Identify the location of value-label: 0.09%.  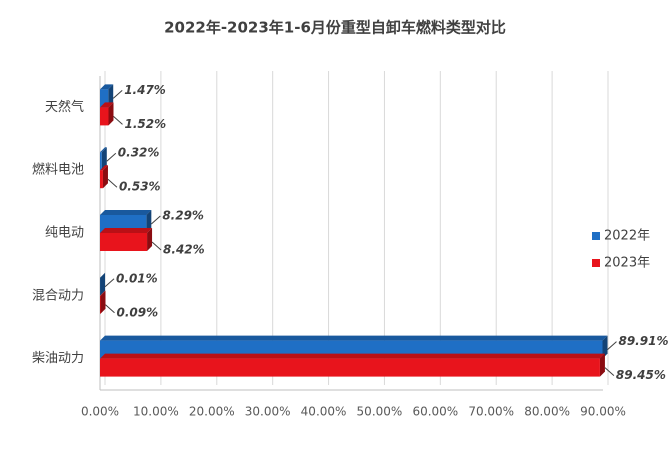
(138, 312).